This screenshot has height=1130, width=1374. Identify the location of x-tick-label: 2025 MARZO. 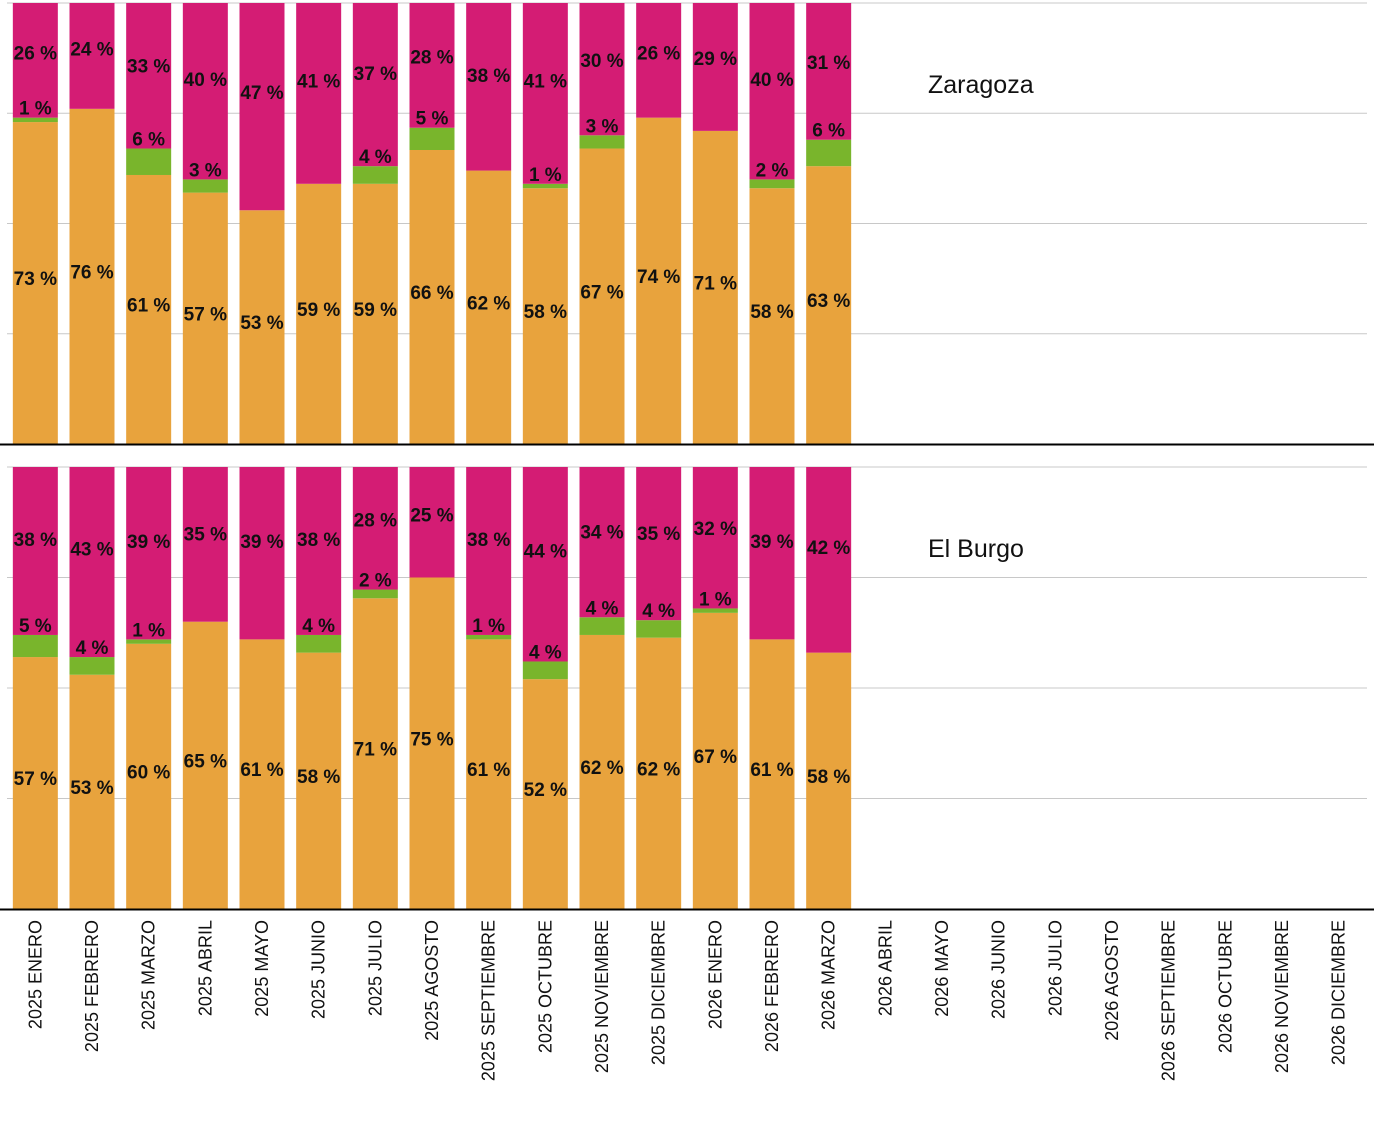
(149, 975).